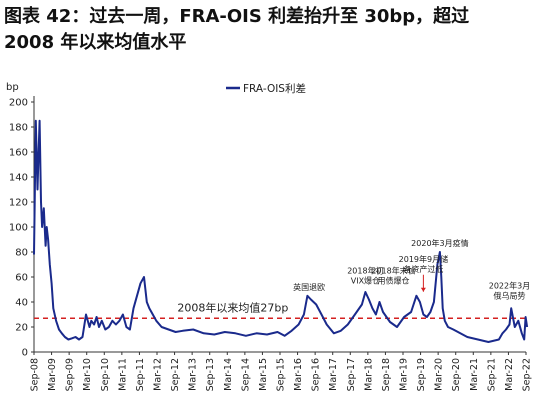  Describe the element at coordinates (386, 374) in the screenshot. I see `x-tick-label: Sep-18` at that location.